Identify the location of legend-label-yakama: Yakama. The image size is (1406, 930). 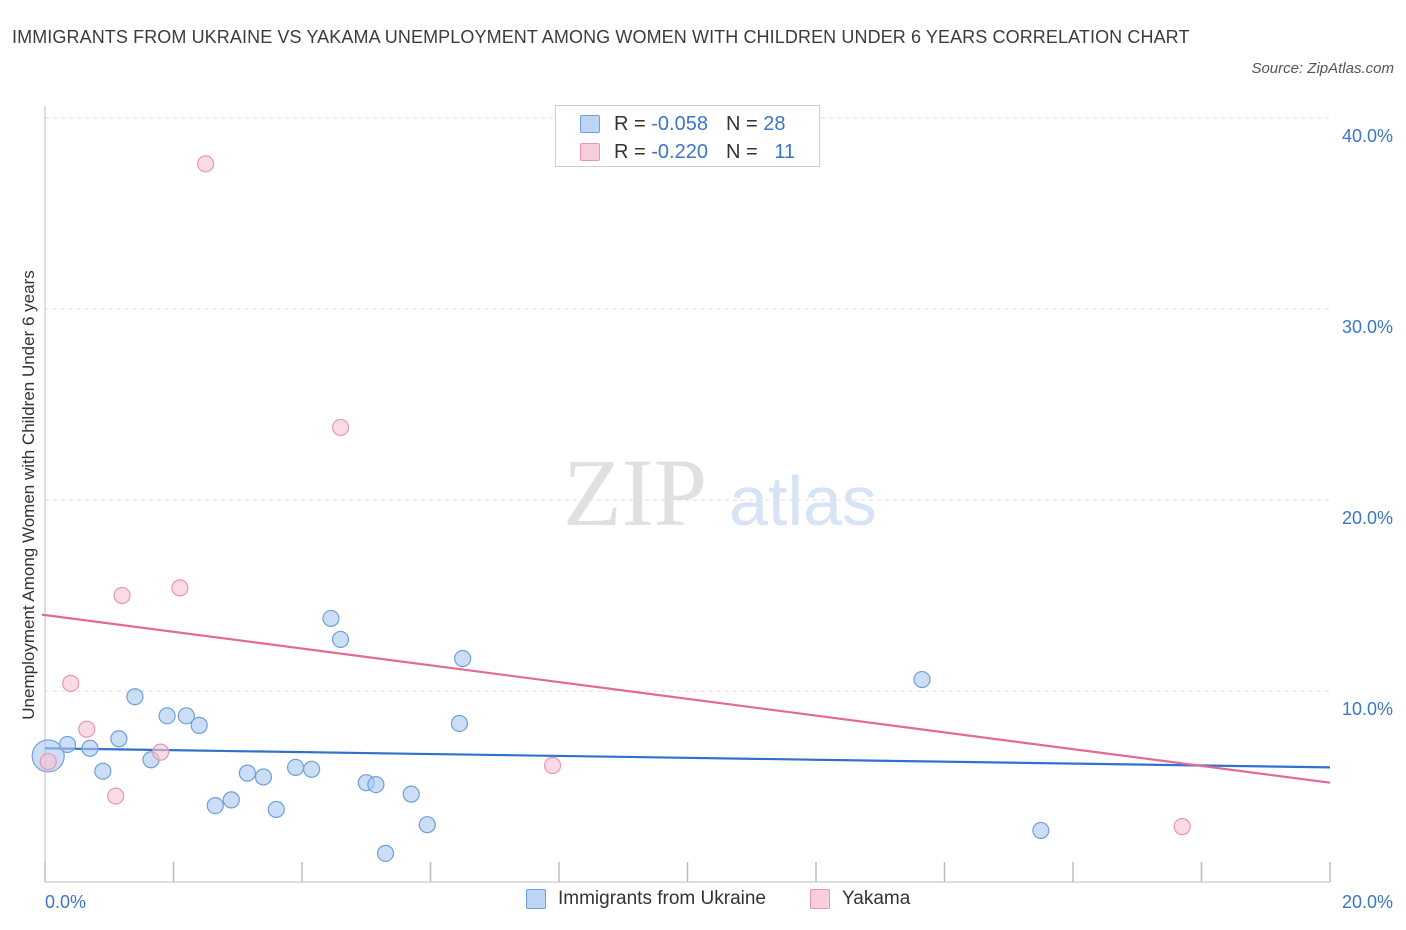
(876, 898).